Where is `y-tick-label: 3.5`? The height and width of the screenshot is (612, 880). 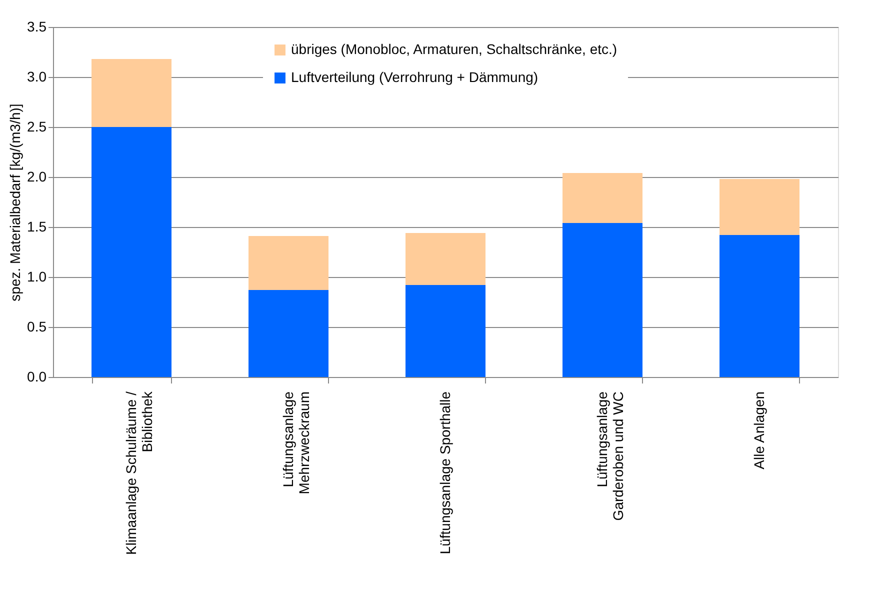 y-tick-label: 3.5 is located at coordinates (37, 26).